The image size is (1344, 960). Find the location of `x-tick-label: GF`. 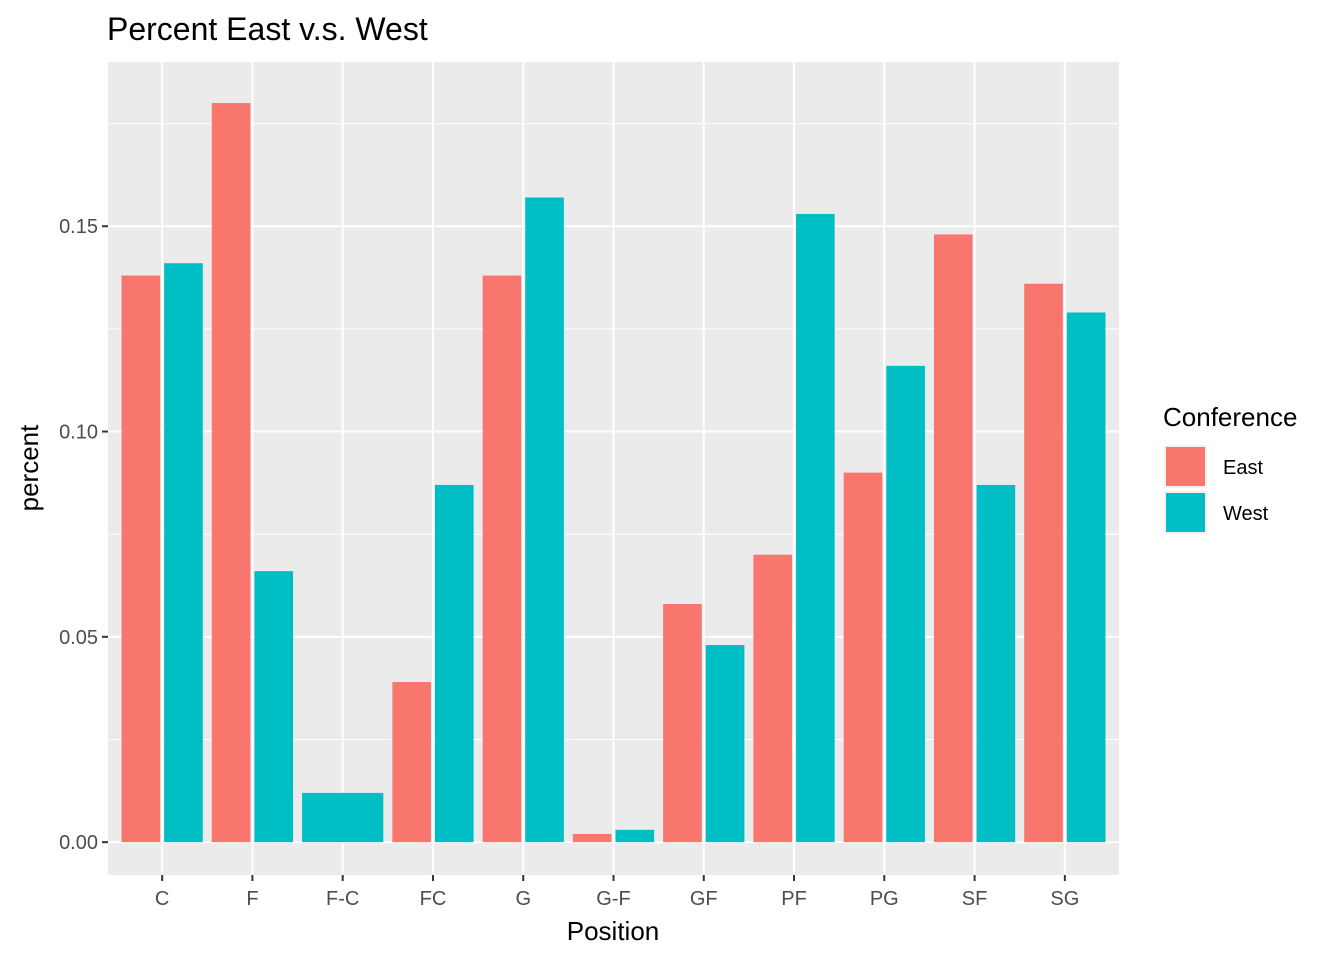

x-tick-label: GF is located at coordinates (704, 899).